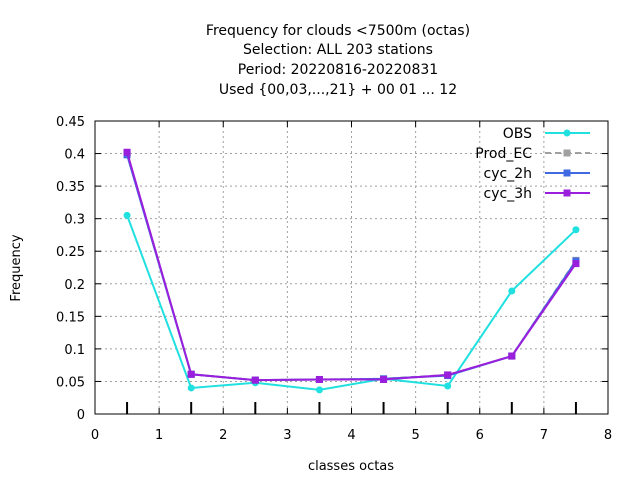 Image resolution: width=640 pixels, height=480 pixels. I want to click on y-tick-label: 0, so click(81, 415).